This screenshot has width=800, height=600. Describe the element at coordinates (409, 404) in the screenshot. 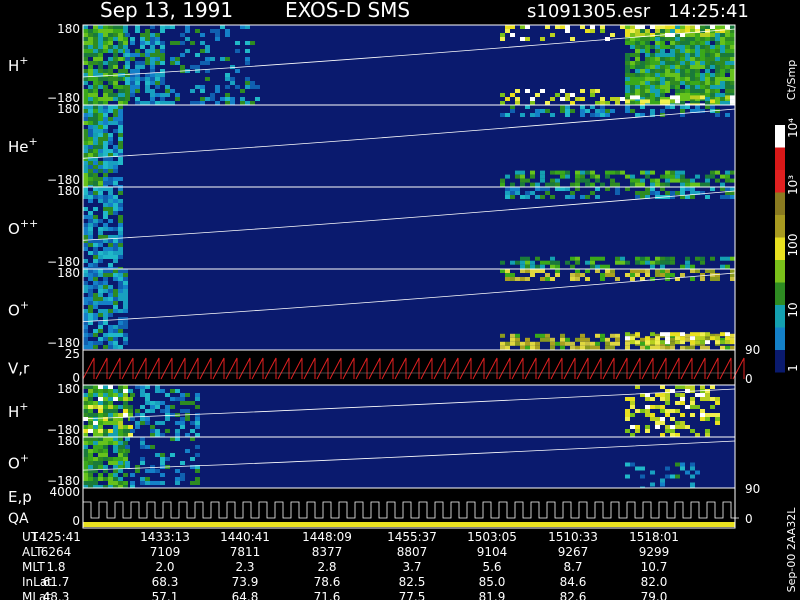

I see `pitch-angle-trace` at that location.